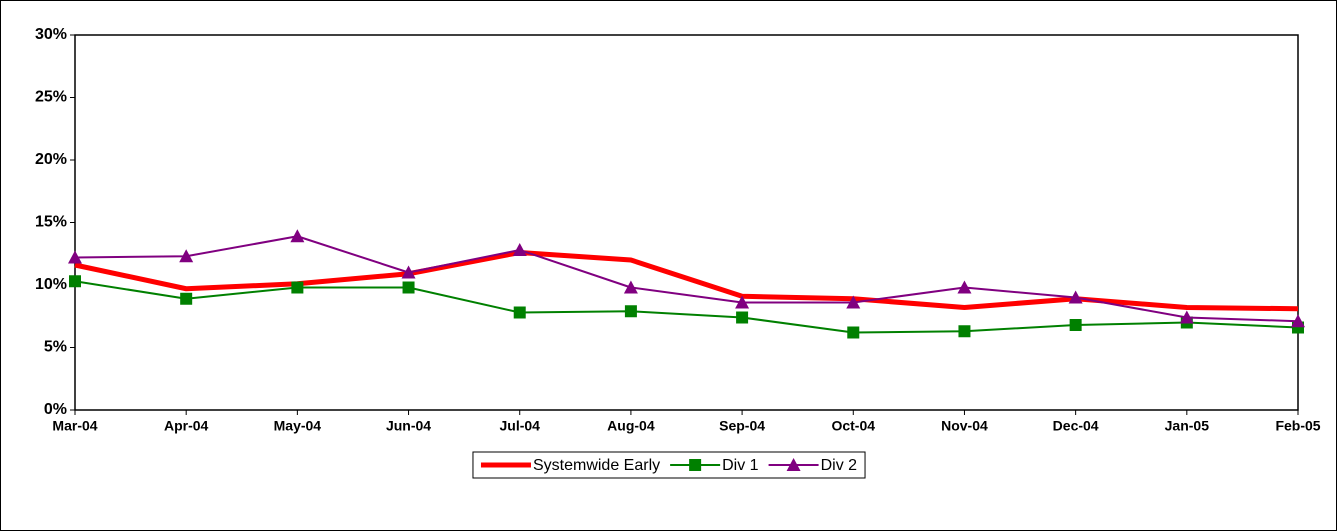 The height and width of the screenshot is (532, 1338). I want to click on legend-item: Systemwide Early, so click(570, 465).